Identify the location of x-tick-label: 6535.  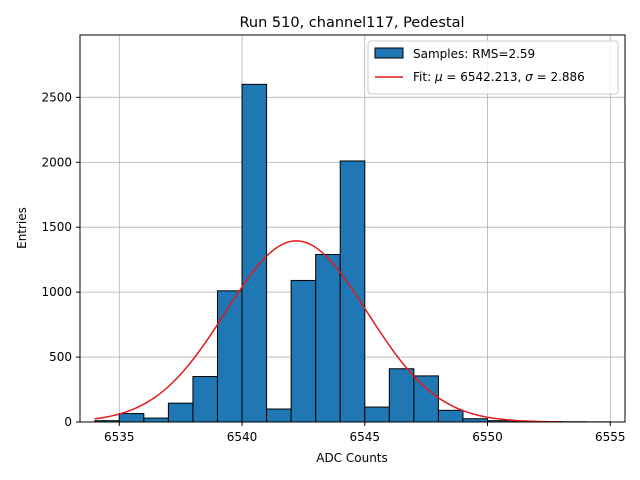
(119, 437).